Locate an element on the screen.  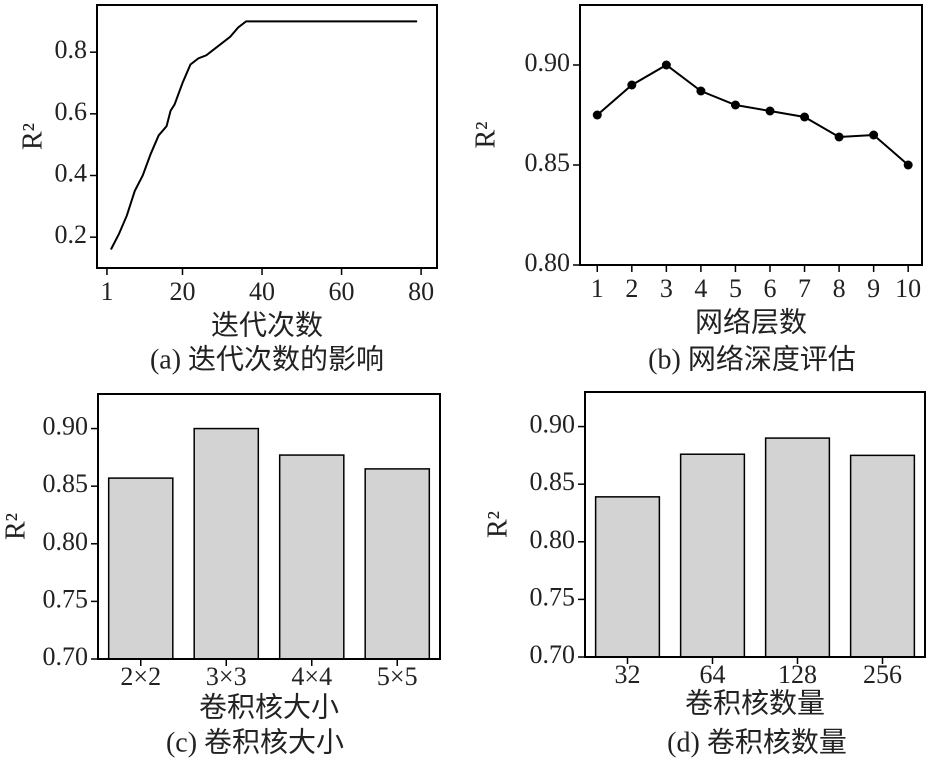
y-tick-label: 0.2 is located at coordinates (71, 234).